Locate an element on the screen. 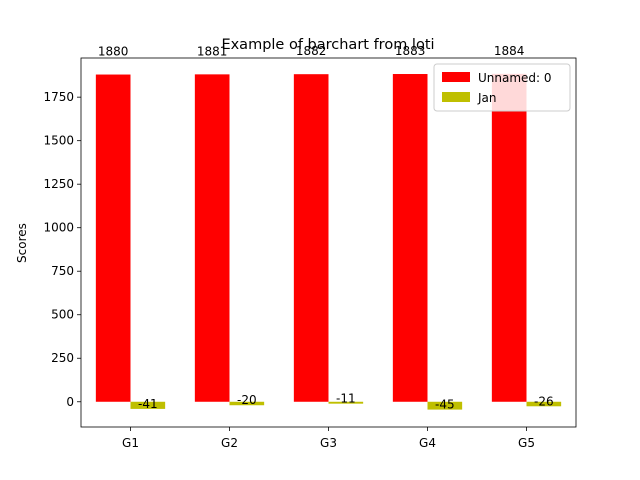 The height and width of the screenshot is (480, 640). y-tick-label: 750 is located at coordinates (62, 271).